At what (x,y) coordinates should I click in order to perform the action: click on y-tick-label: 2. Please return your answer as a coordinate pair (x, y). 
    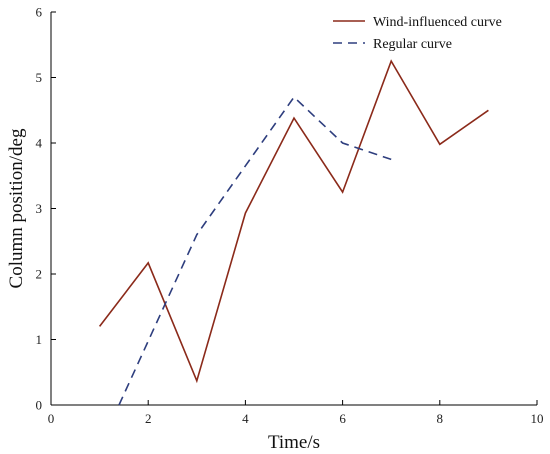
    Looking at the image, I should click on (39, 274).